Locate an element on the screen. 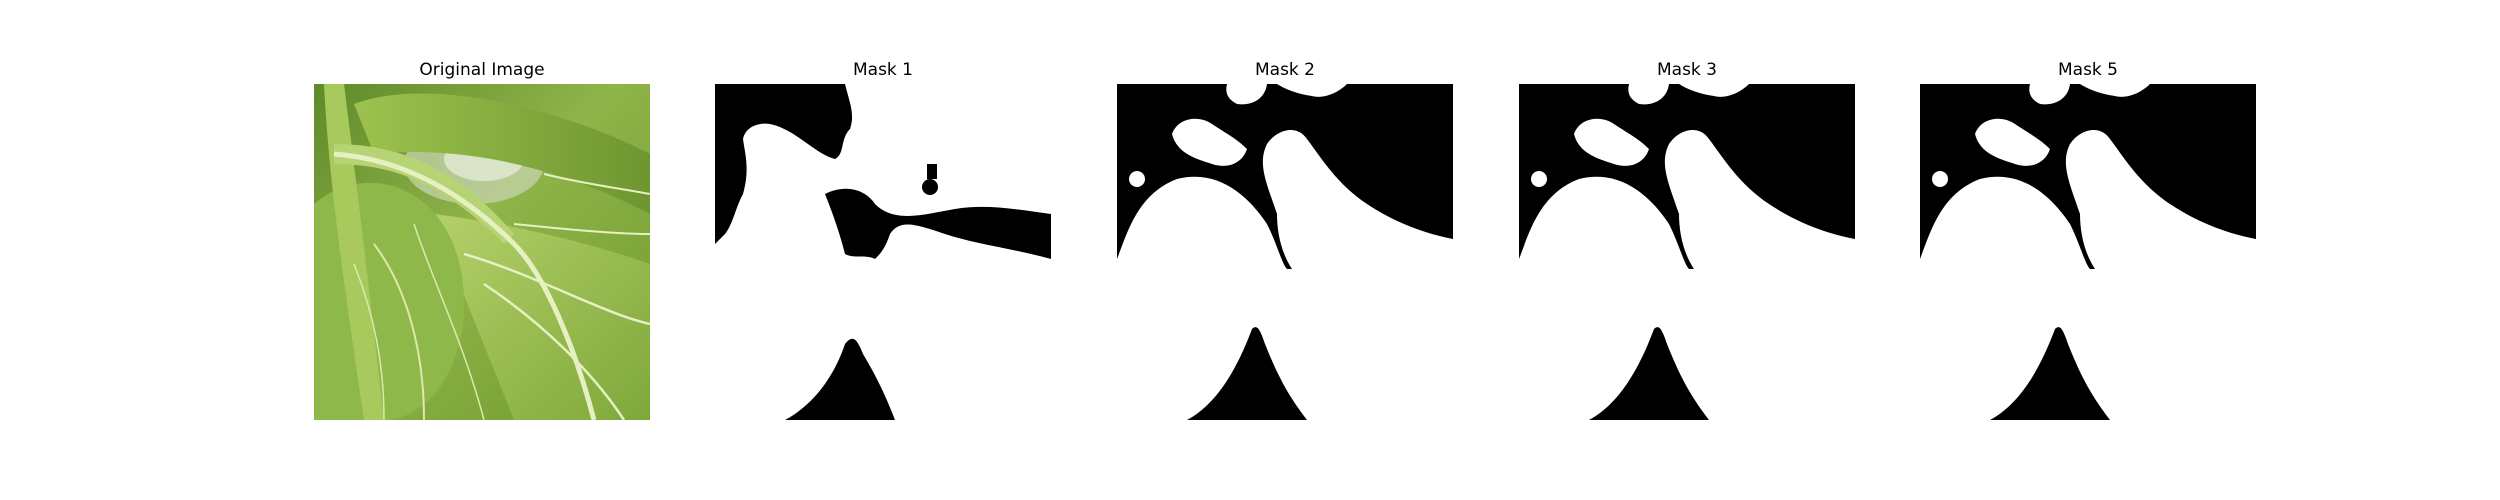  original-leaf-photo is located at coordinates (482, 252).